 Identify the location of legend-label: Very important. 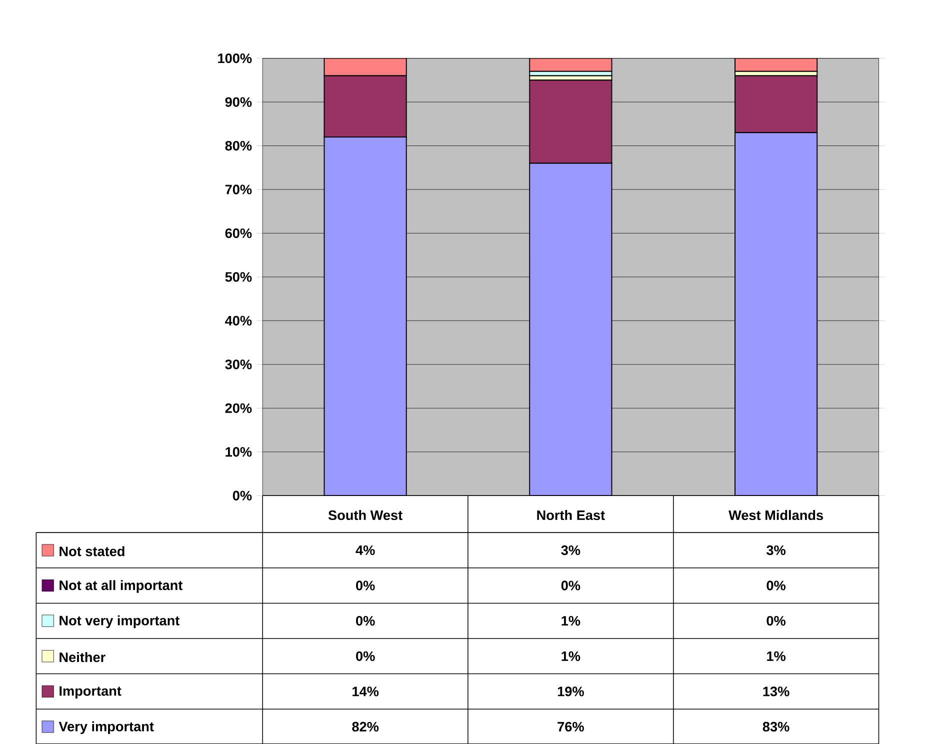
(106, 727).